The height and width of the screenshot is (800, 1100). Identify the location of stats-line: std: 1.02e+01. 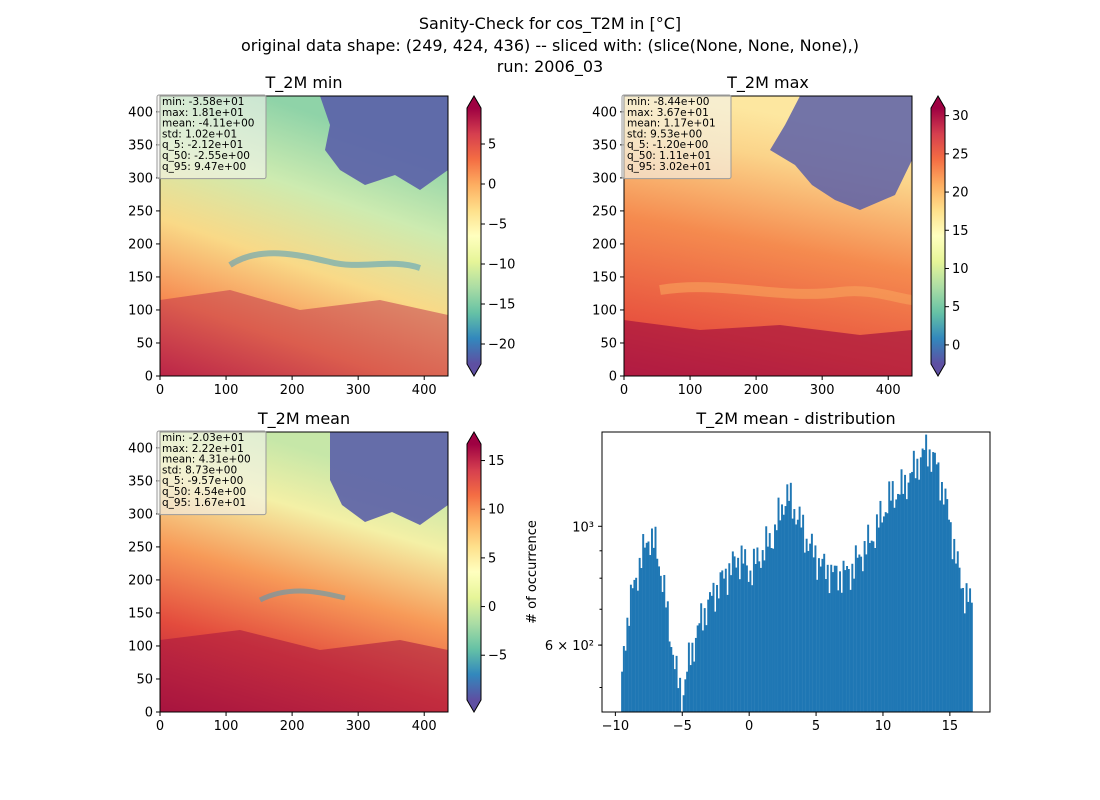
(199, 134).